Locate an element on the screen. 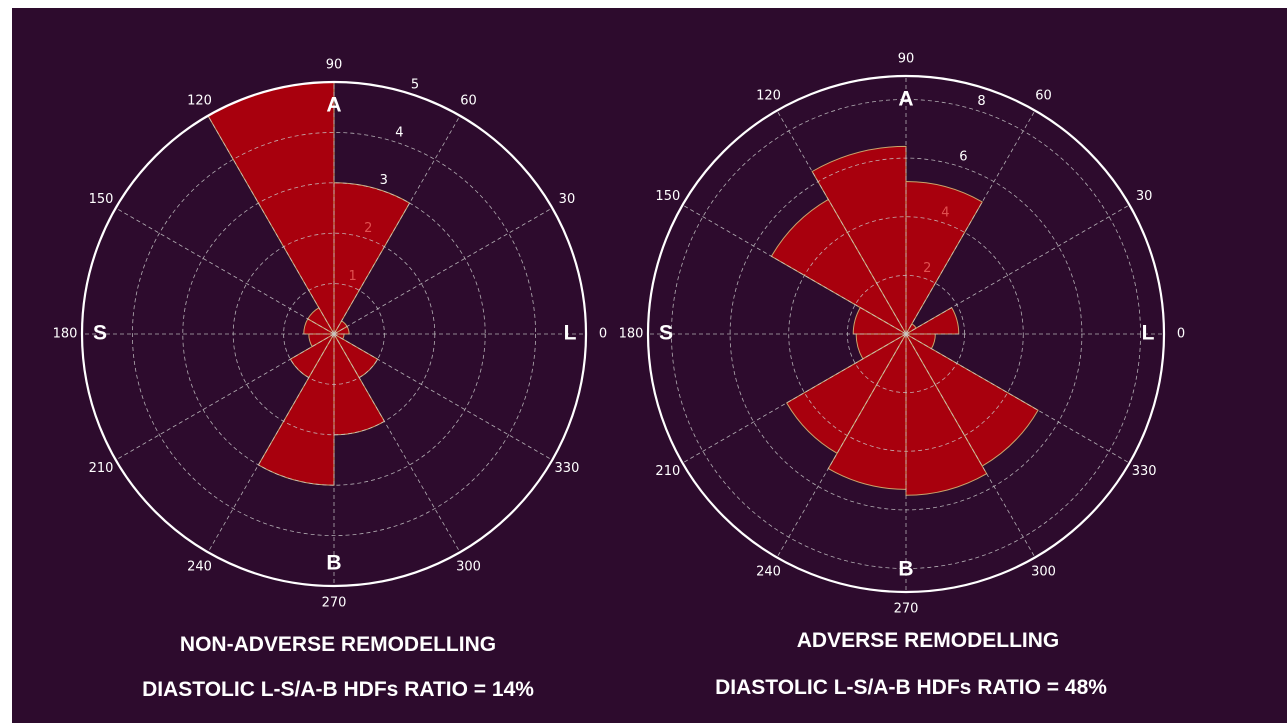 The width and height of the screenshot is (1287, 723). right-angle-tick-0: 0 is located at coordinates (1181, 334).